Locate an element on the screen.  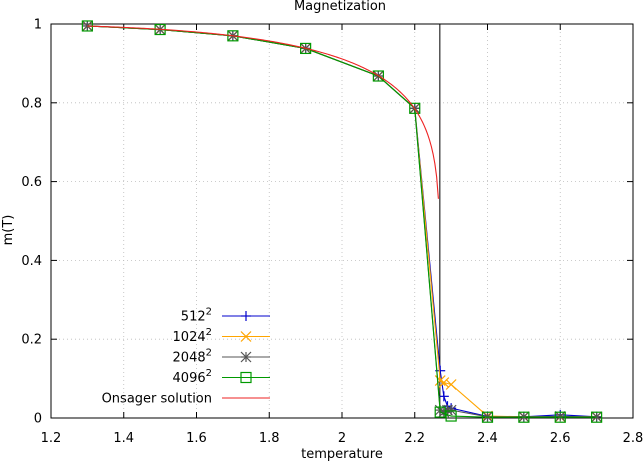
legend-label: Onsager solution is located at coordinates (157, 399).